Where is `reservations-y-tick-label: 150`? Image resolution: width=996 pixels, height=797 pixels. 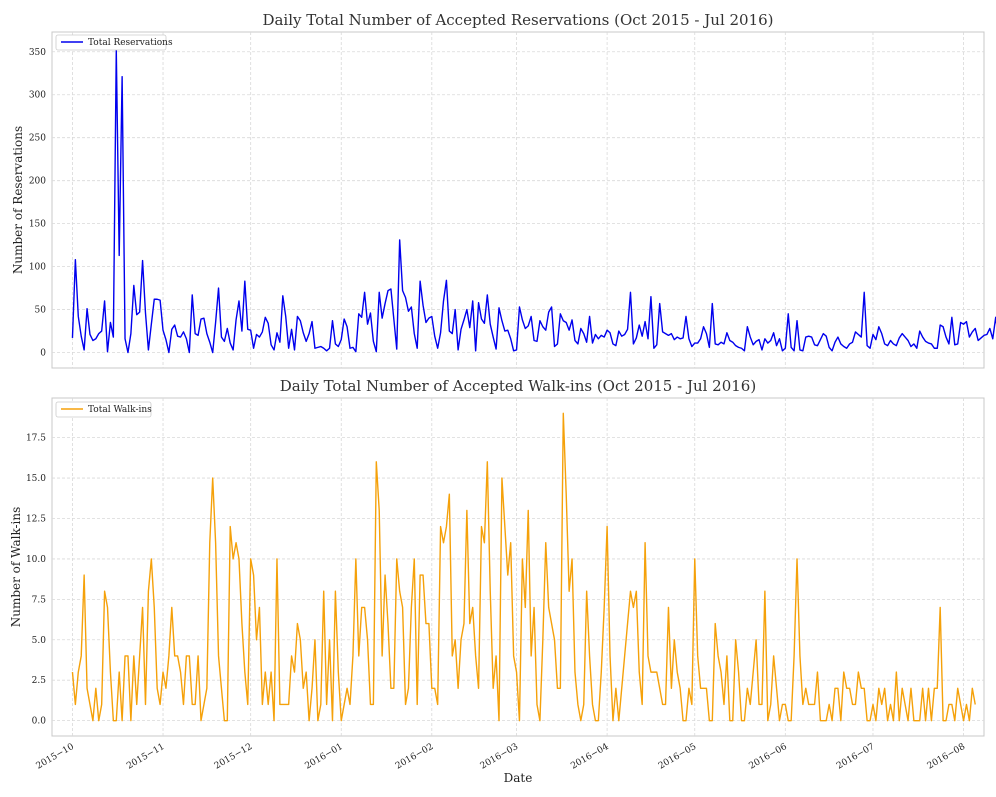 reservations-y-tick-label: 150 is located at coordinates (37, 225).